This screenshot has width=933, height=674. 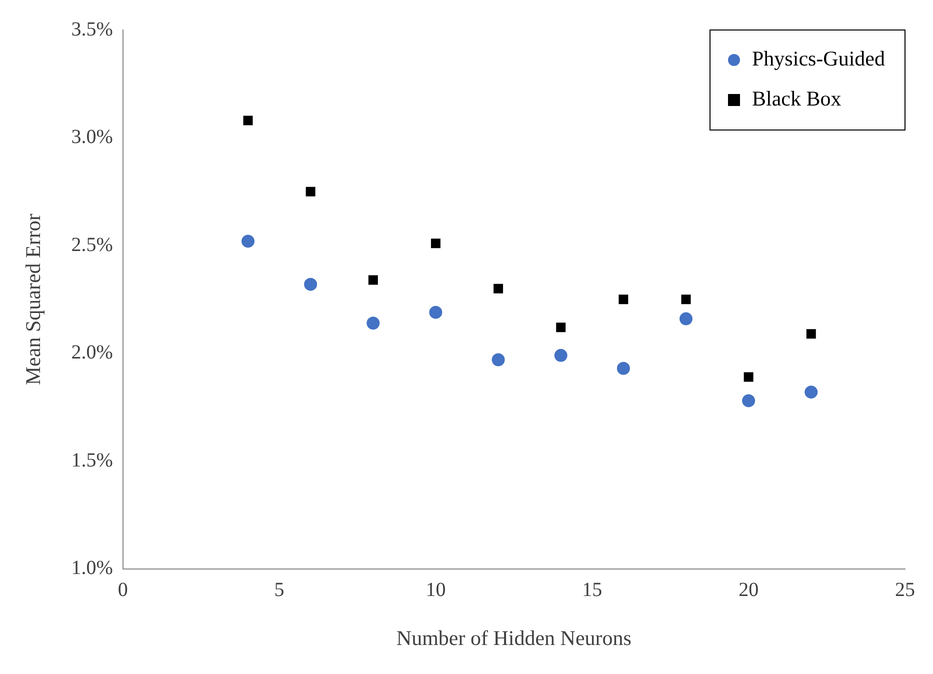 What do you see at coordinates (92, 29) in the screenshot?
I see `y-tick-label: 3.5%` at bounding box center [92, 29].